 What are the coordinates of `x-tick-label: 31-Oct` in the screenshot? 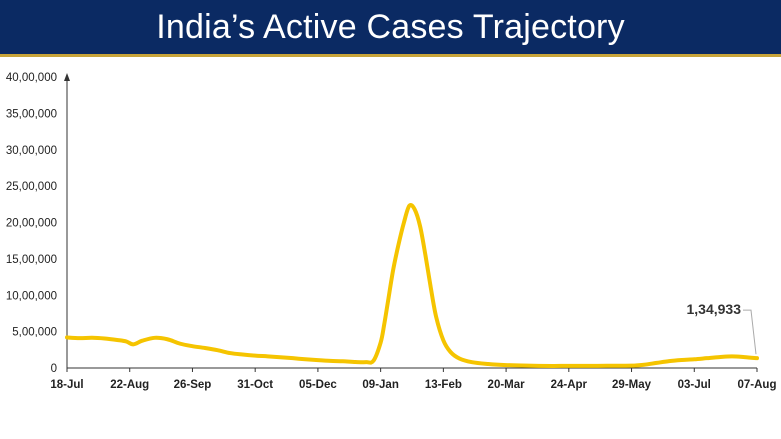 It's located at (255, 385).